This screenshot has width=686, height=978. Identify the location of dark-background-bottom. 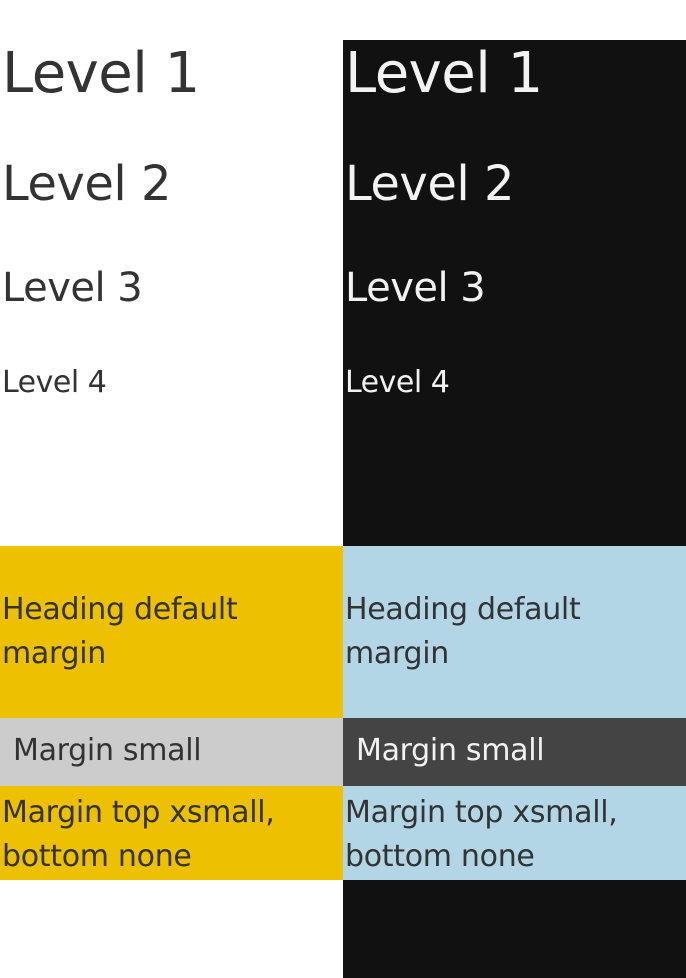
(514, 929).